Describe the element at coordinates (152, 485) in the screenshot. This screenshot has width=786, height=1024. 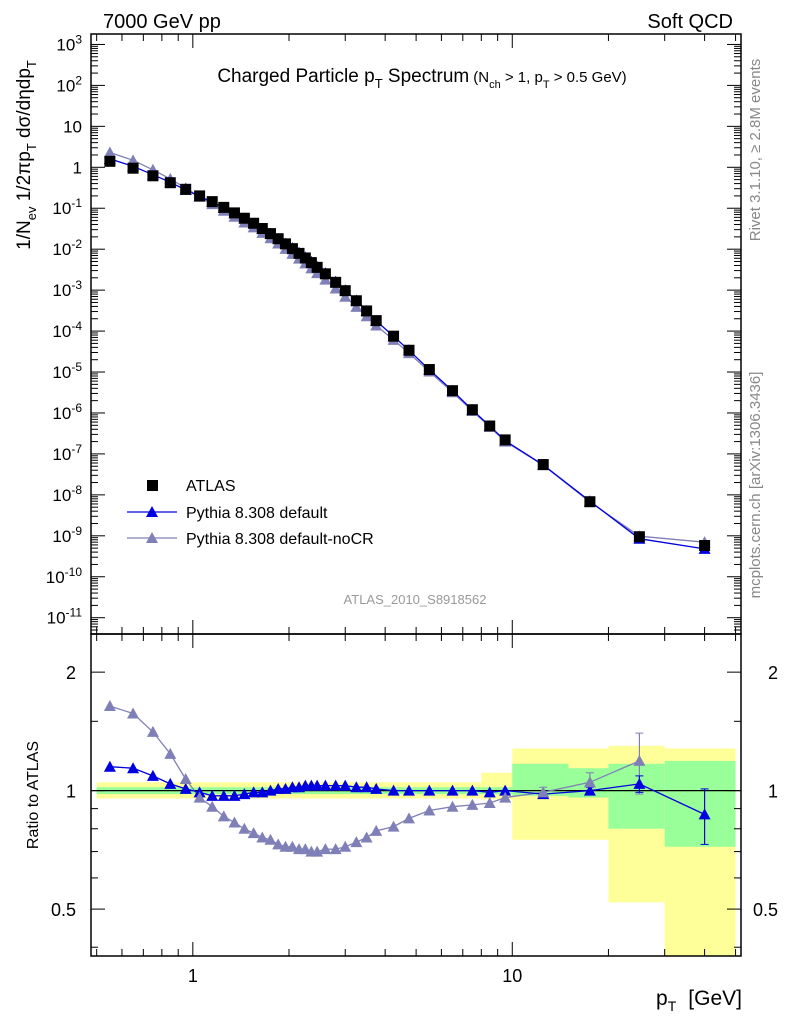
I see `legend-marker-atlas` at that location.